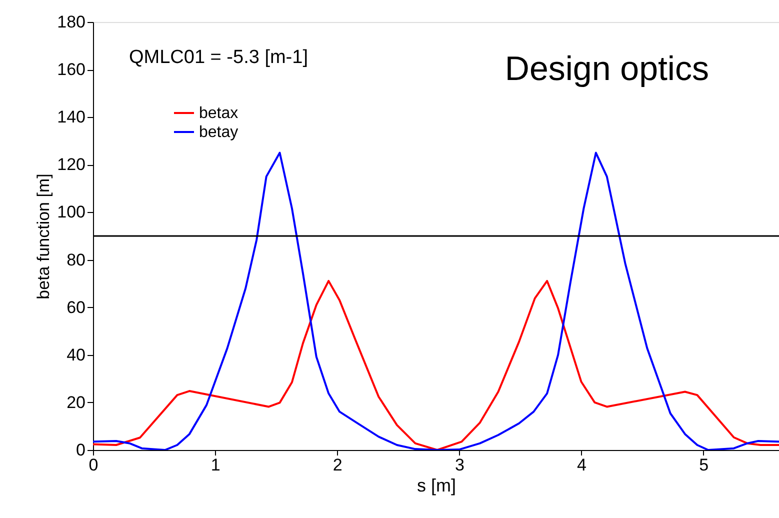 Image resolution: width=779 pixels, height=518 pixels. What do you see at coordinates (218, 57) in the screenshot?
I see `annotation: QMLC01 = -5.3 [m-1]` at bounding box center [218, 57].